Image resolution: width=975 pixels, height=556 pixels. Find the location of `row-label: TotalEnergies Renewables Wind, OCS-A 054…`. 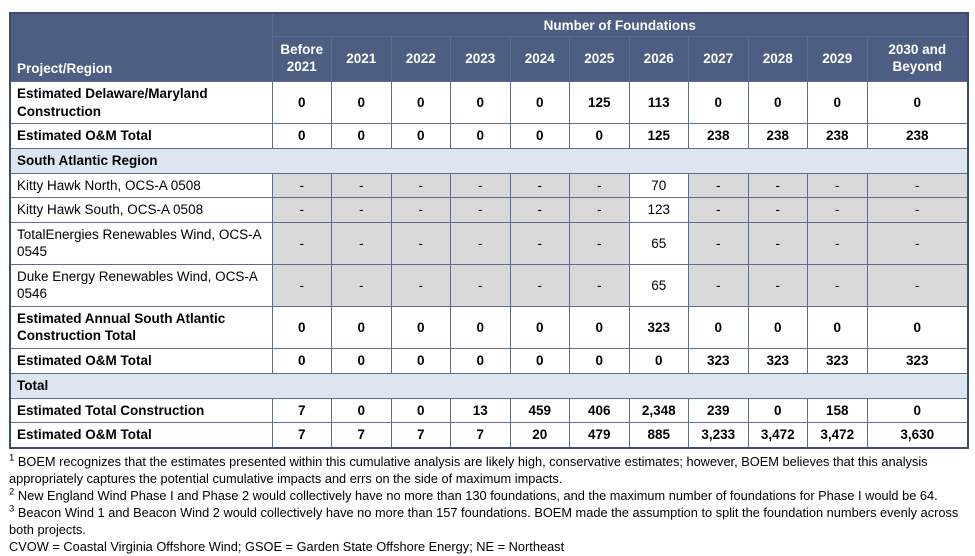

row-label: TotalEnergies Renewables Wind, OCS-A 054… is located at coordinates (141, 243).